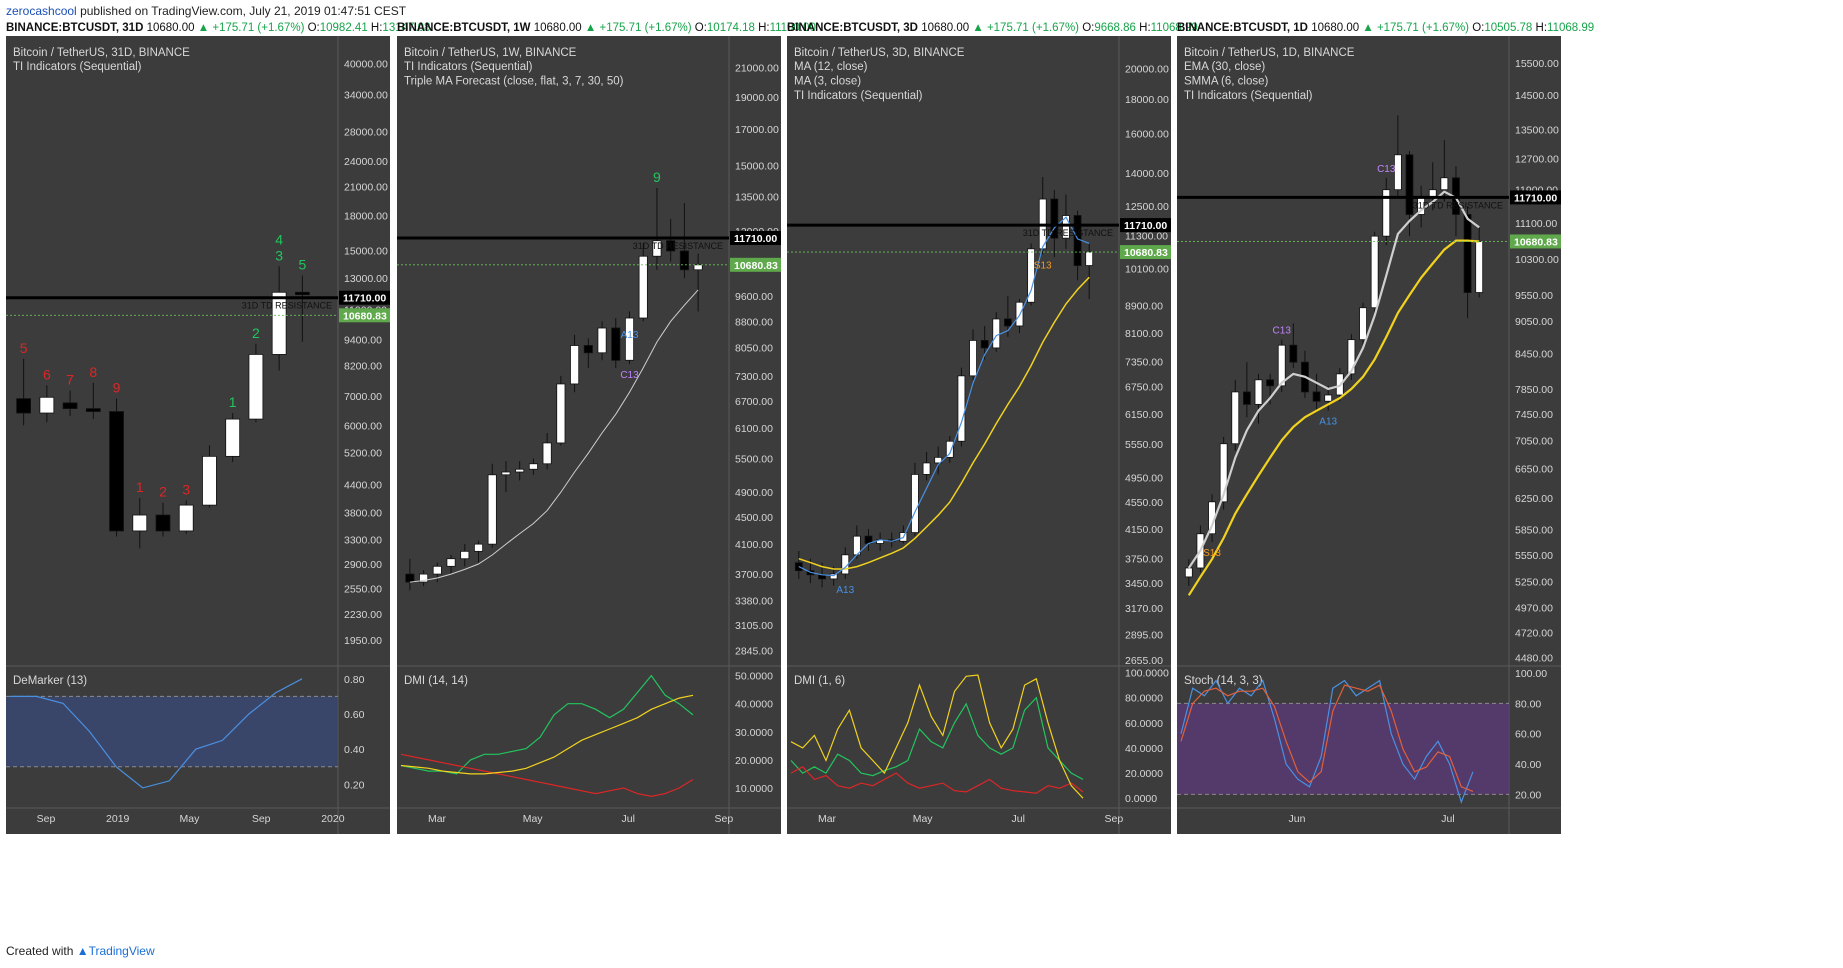 Image resolution: width=1843 pixels, height=968 pixels. Describe the element at coordinates (1534, 415) in the screenshot. I see `price-tick-label: 7450.00` at that location.